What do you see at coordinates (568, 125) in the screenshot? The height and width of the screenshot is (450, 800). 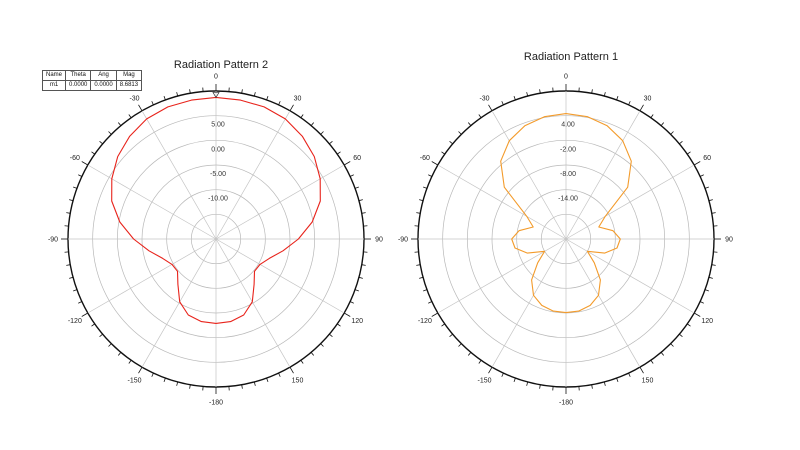 I see `radial-tick-label: 4.00` at bounding box center [568, 125].